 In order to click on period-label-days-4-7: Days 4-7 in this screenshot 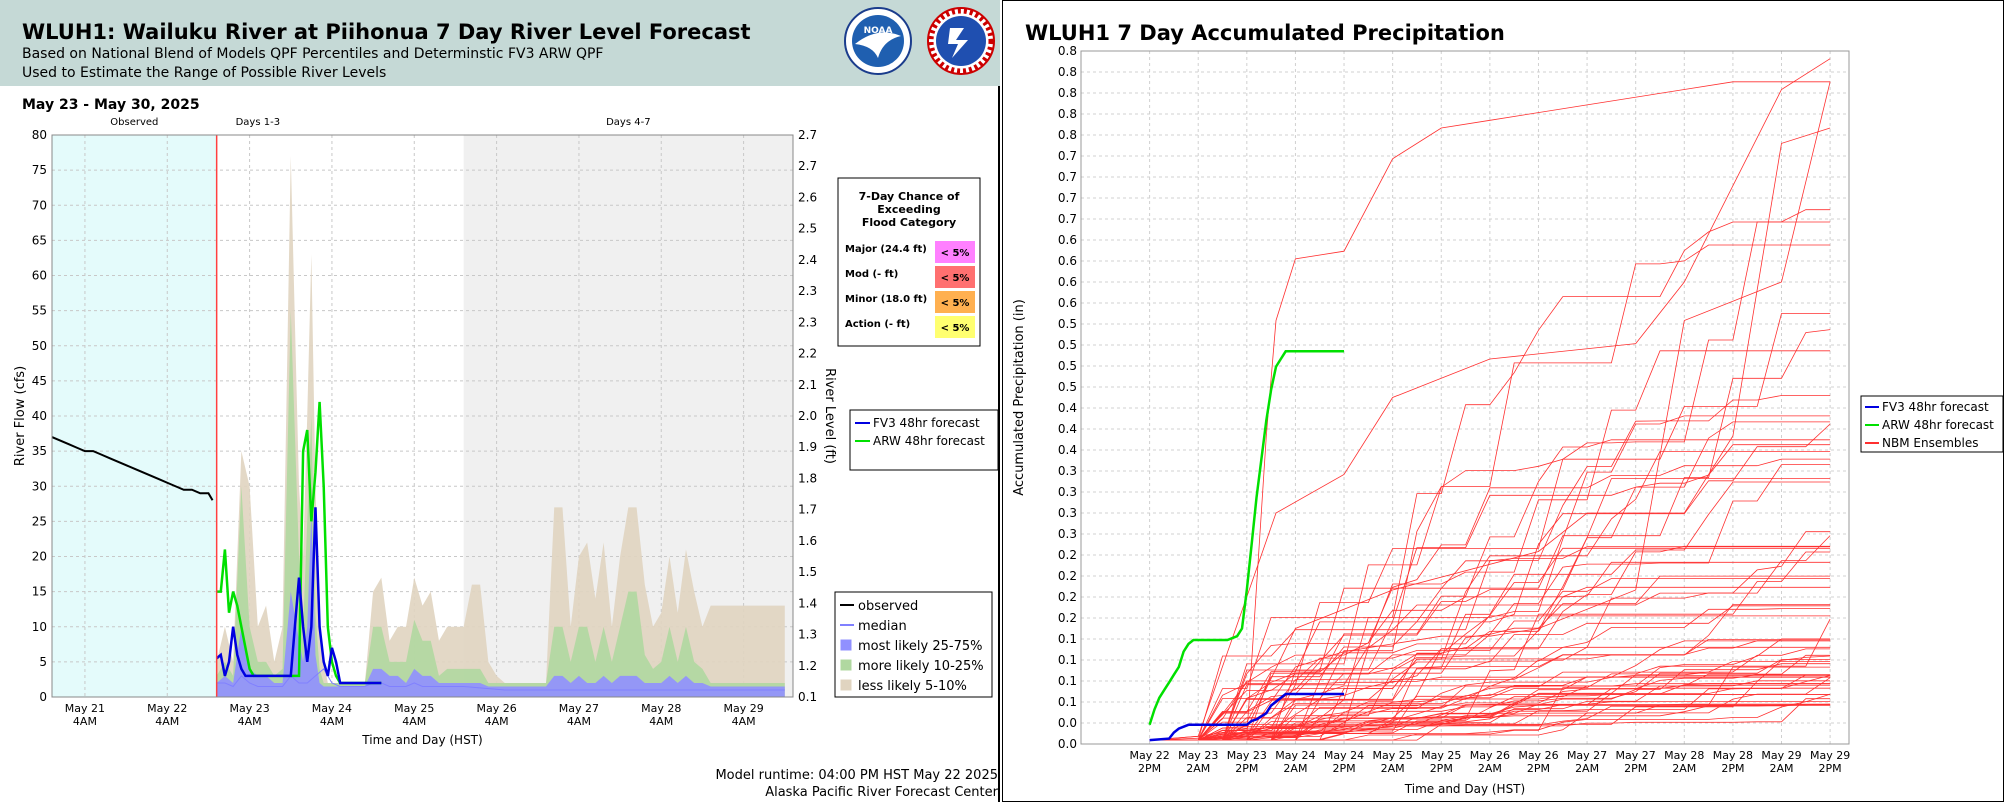, I will do `click(628, 122)`.